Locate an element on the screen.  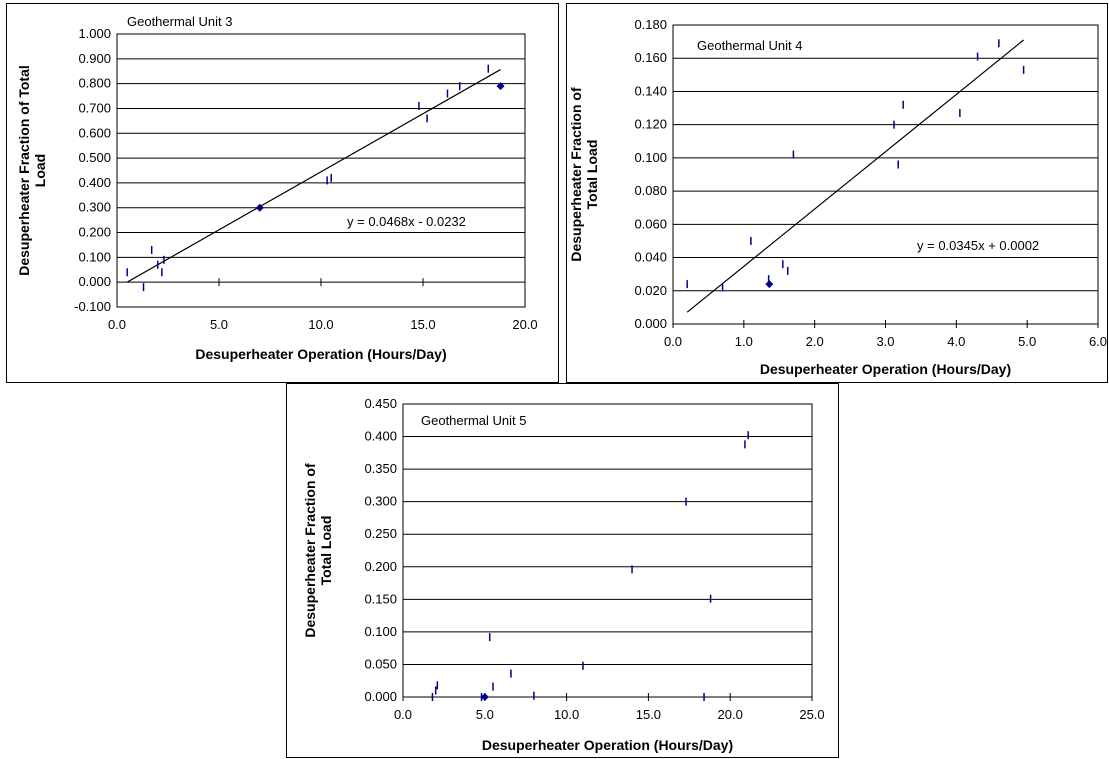
y-tick-label: 0.150 is located at coordinates (380, 598).